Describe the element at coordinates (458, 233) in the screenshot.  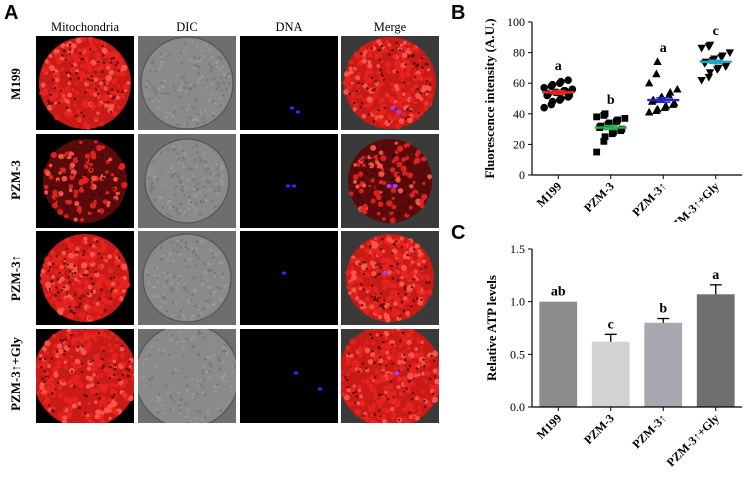
I see `panel-letter-c: C` at that location.